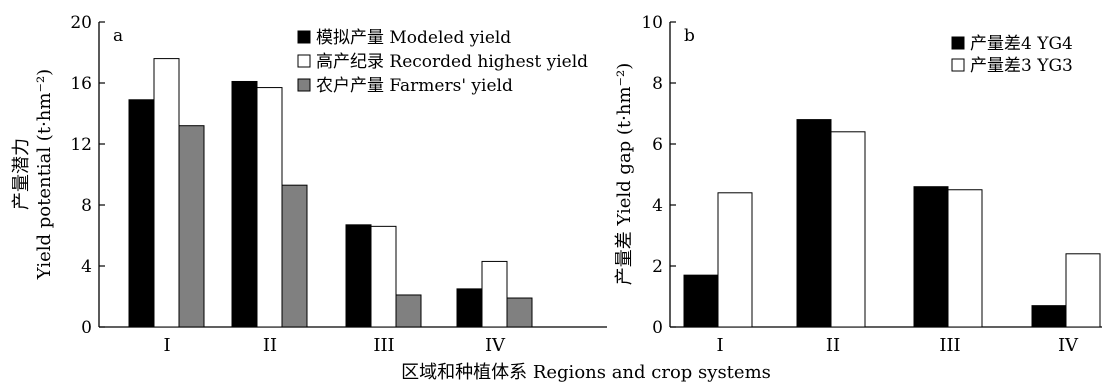 The height and width of the screenshot is (386, 1117). Describe the element at coordinates (294, 256) in the screenshot. I see `bar-a-s2-c1` at that location.